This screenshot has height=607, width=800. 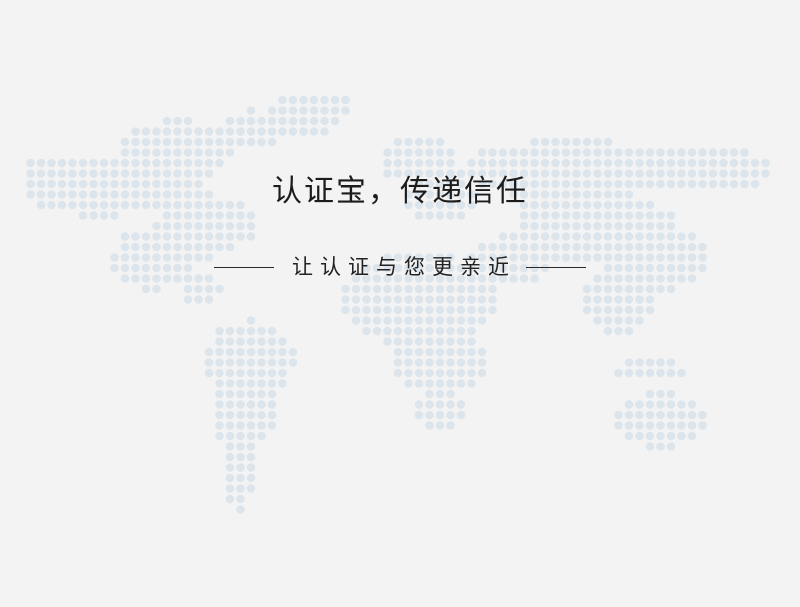 I want to click on right-rule, so click(x=556, y=267).